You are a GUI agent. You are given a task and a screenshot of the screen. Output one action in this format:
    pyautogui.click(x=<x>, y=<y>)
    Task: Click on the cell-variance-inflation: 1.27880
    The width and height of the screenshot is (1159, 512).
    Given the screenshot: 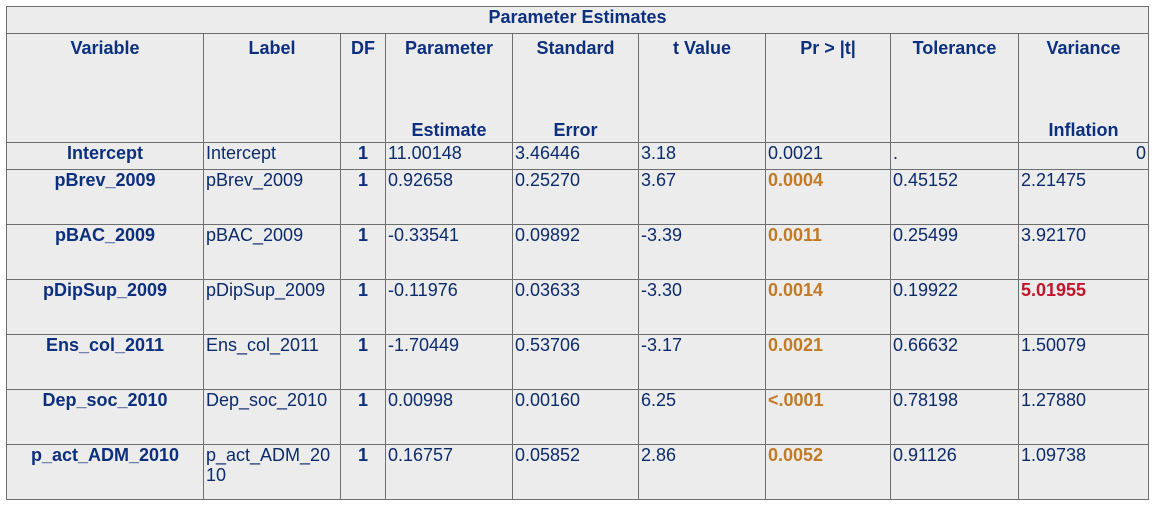 What is the action you would take?
    pyautogui.click(x=1083, y=417)
    